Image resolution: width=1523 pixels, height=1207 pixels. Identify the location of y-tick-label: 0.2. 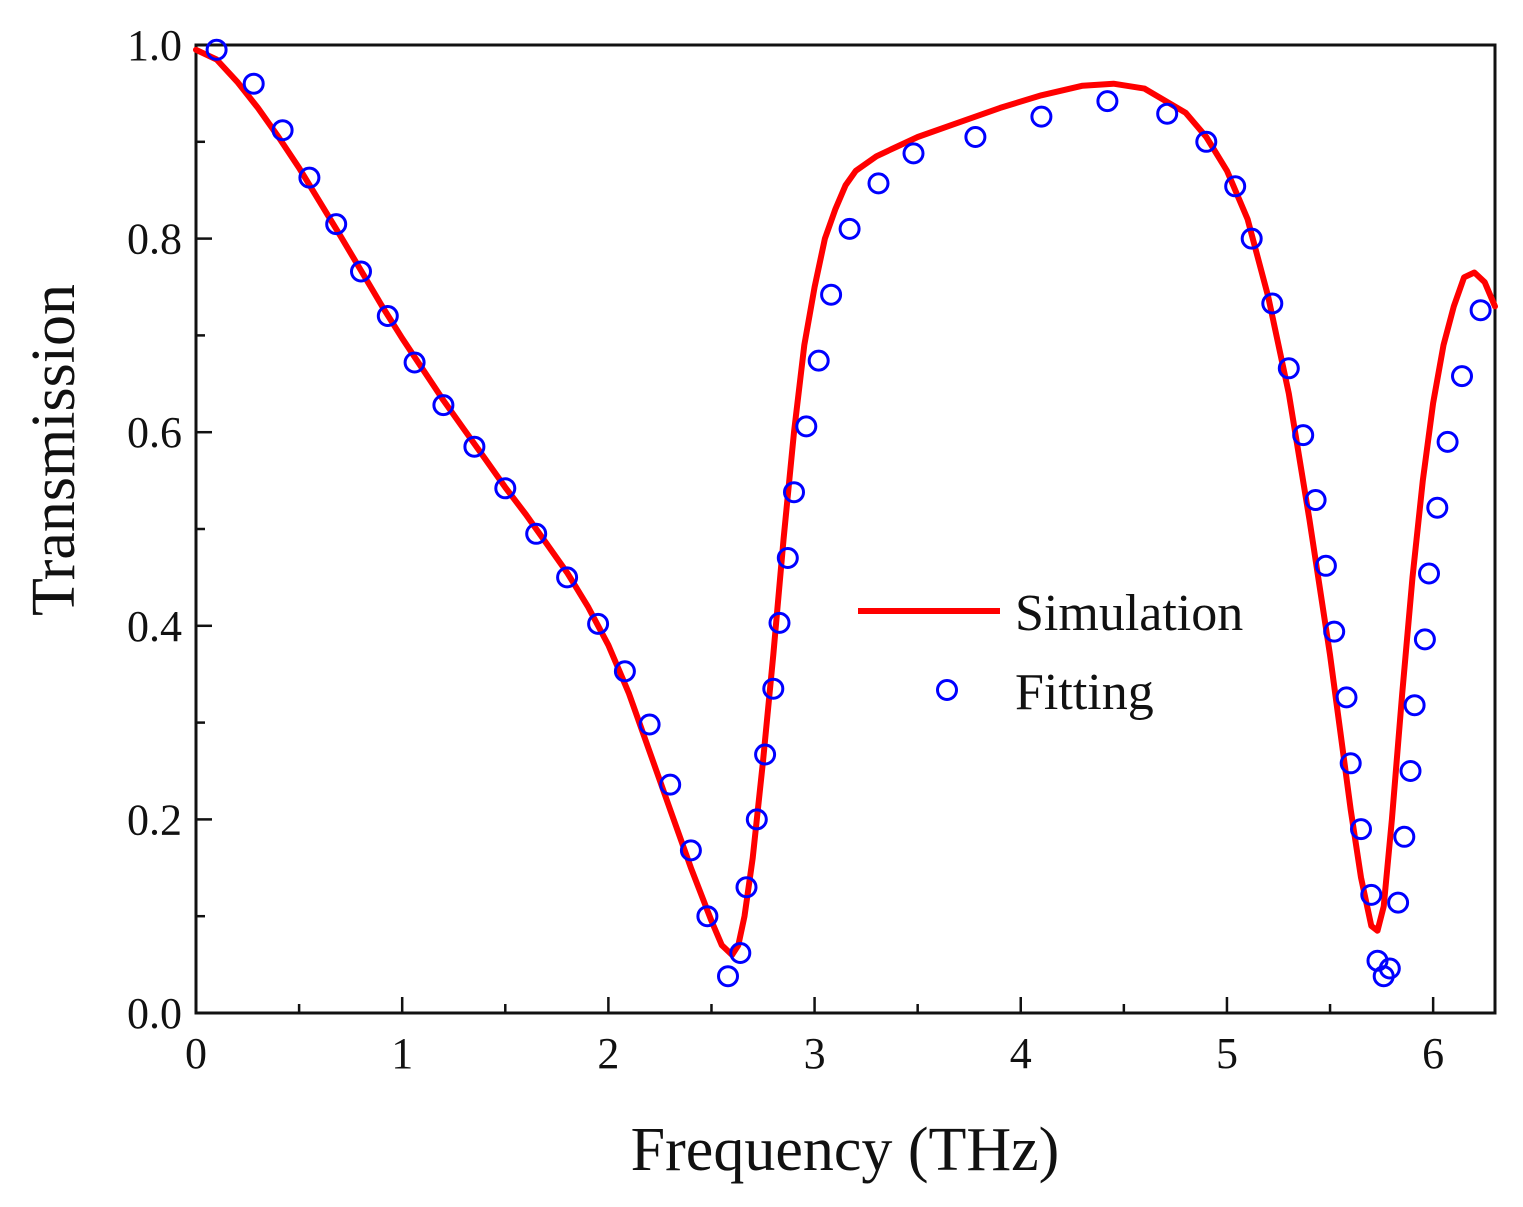
(154, 819).